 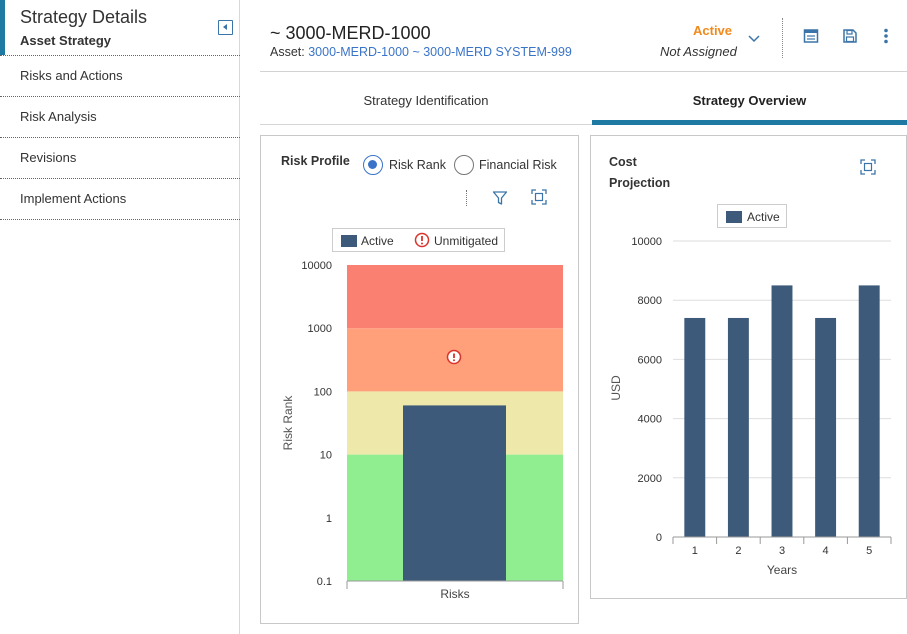 I want to click on legend-swatch-active, so click(x=349, y=241).